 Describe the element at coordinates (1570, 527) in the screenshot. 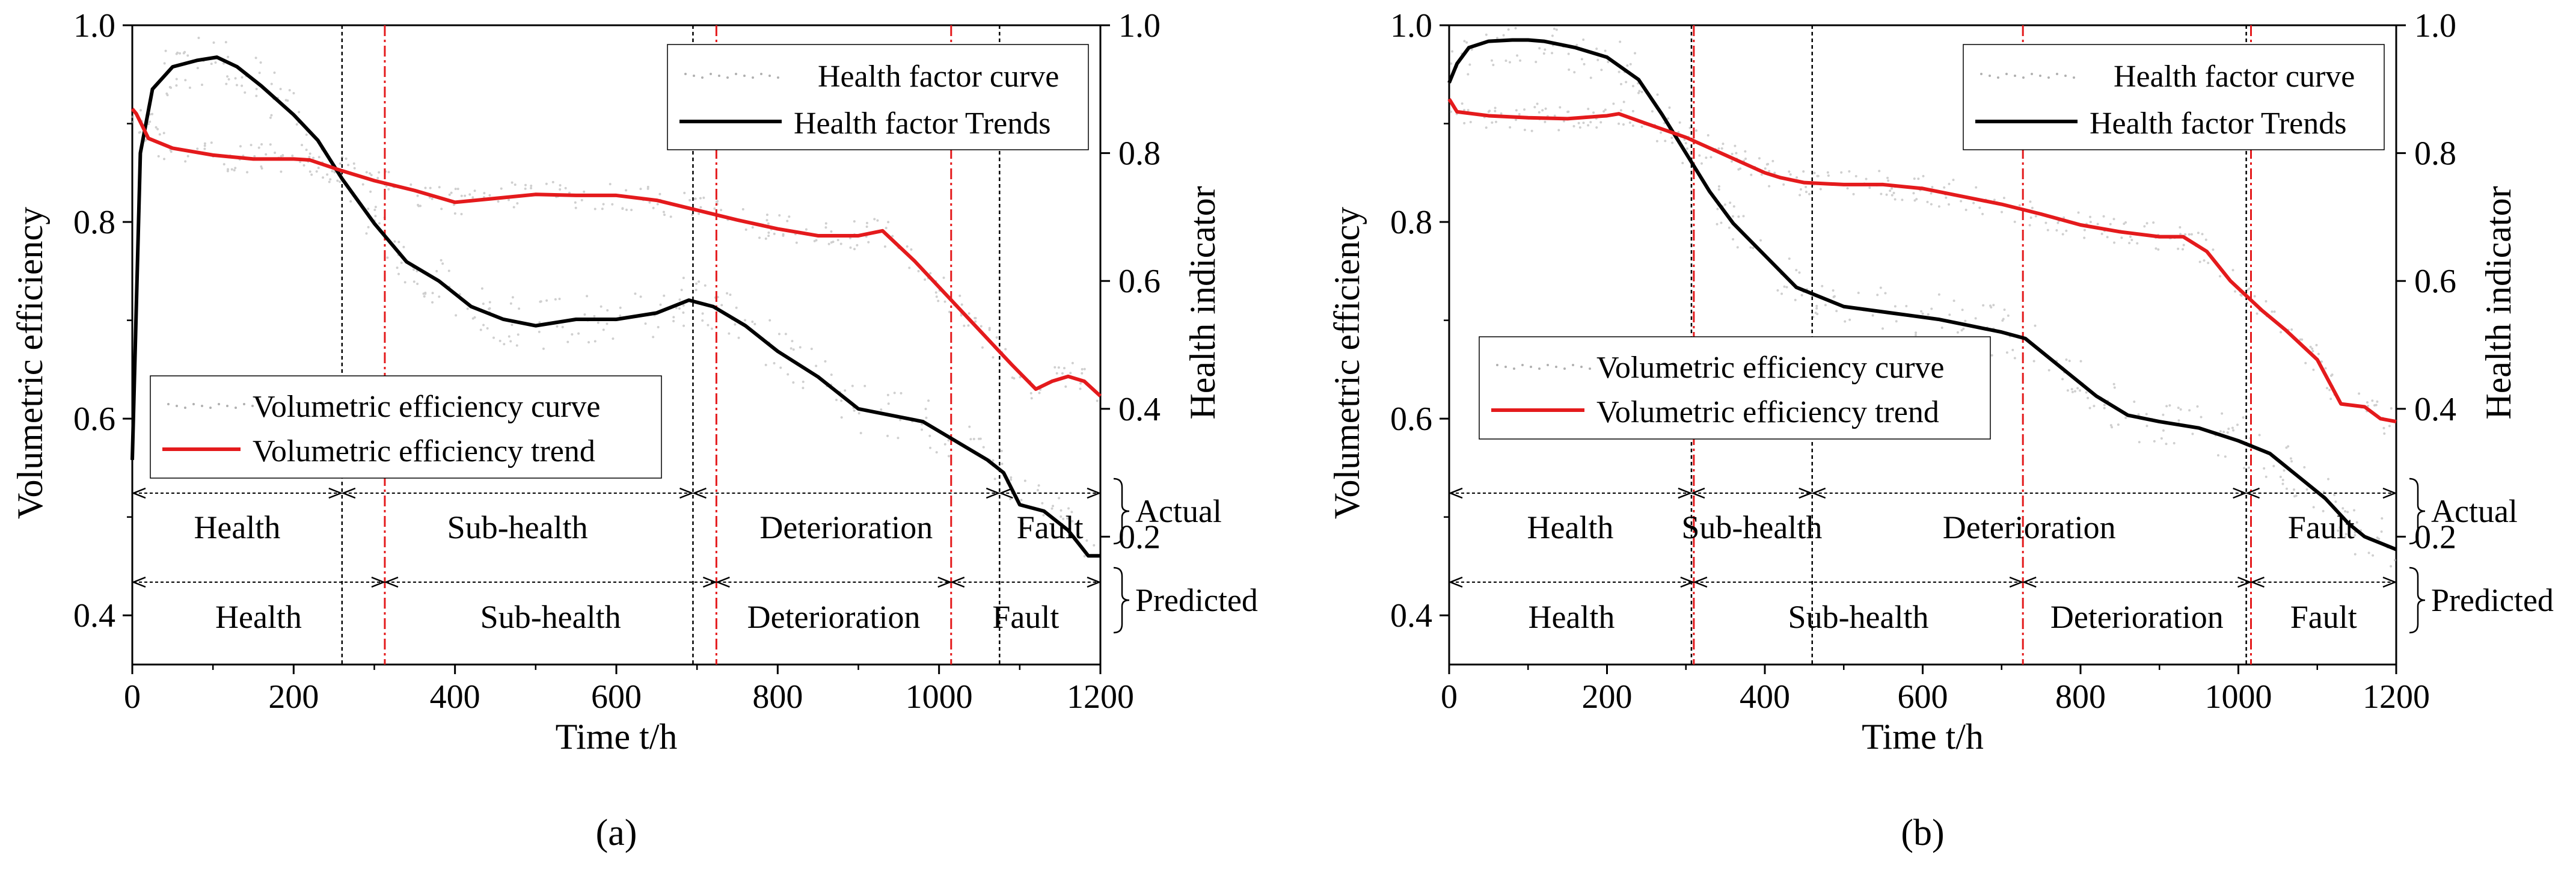

I see `stage-label: Health` at that location.